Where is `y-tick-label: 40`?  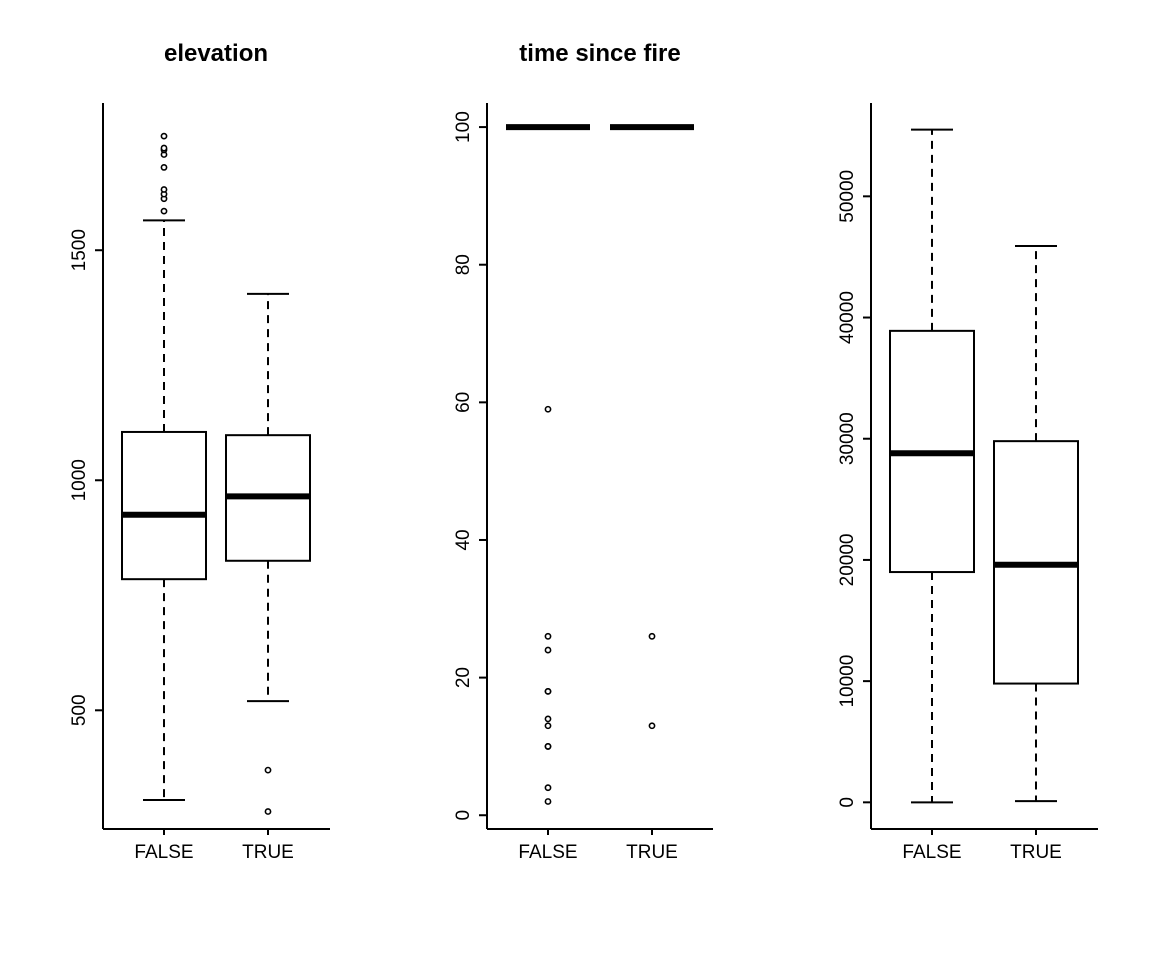 y-tick-label: 40 is located at coordinates (463, 539).